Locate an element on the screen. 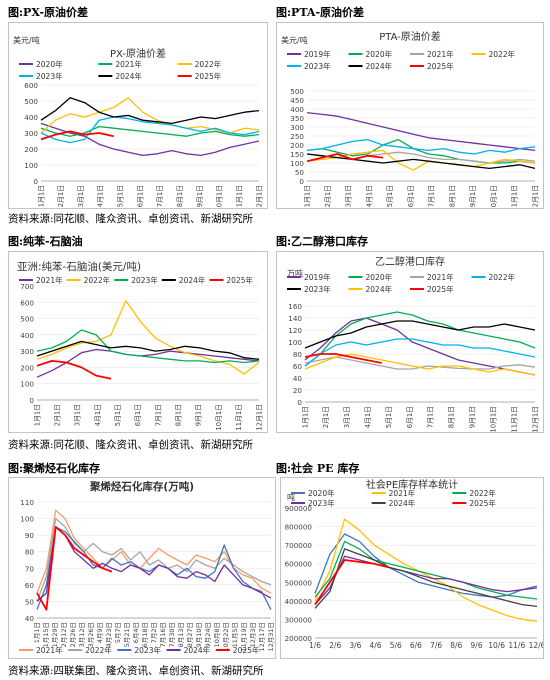  x-tick-label: 5/6 is located at coordinates (396, 645).